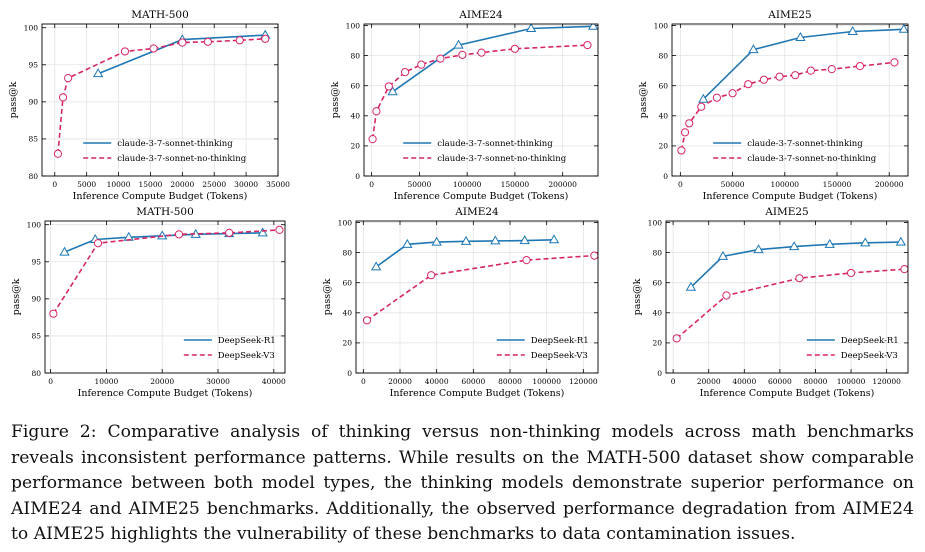 The image size is (925, 552). Describe the element at coordinates (816, 381) in the screenshot. I see `x-tick-label: 80000` at that location.